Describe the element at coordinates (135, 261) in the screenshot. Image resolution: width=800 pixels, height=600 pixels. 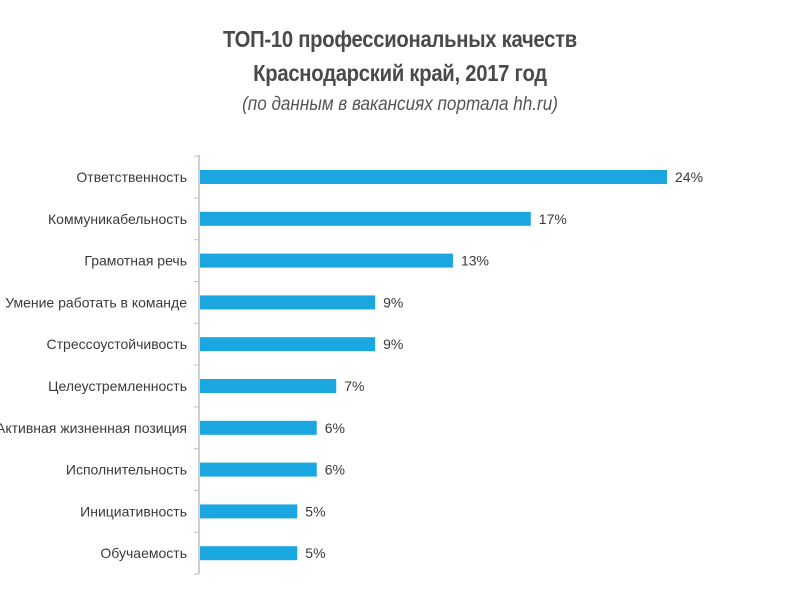
I see `category-label: Грамотная речь` at that location.